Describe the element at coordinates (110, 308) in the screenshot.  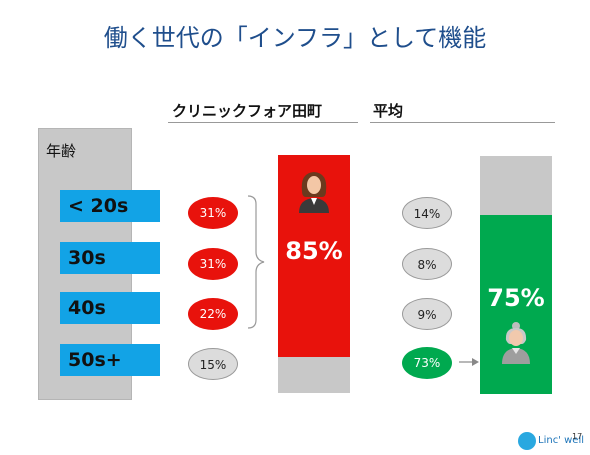
I see `age-band-40s: 40s` at that location.